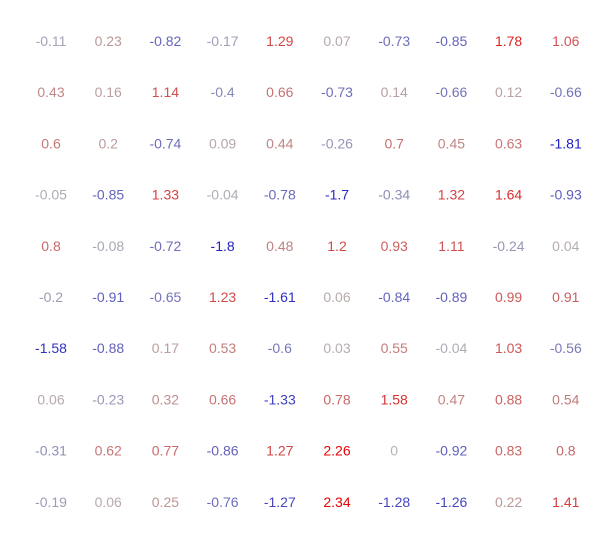  I want to click on heatmap-cell-value: 0.2, so click(108, 143).